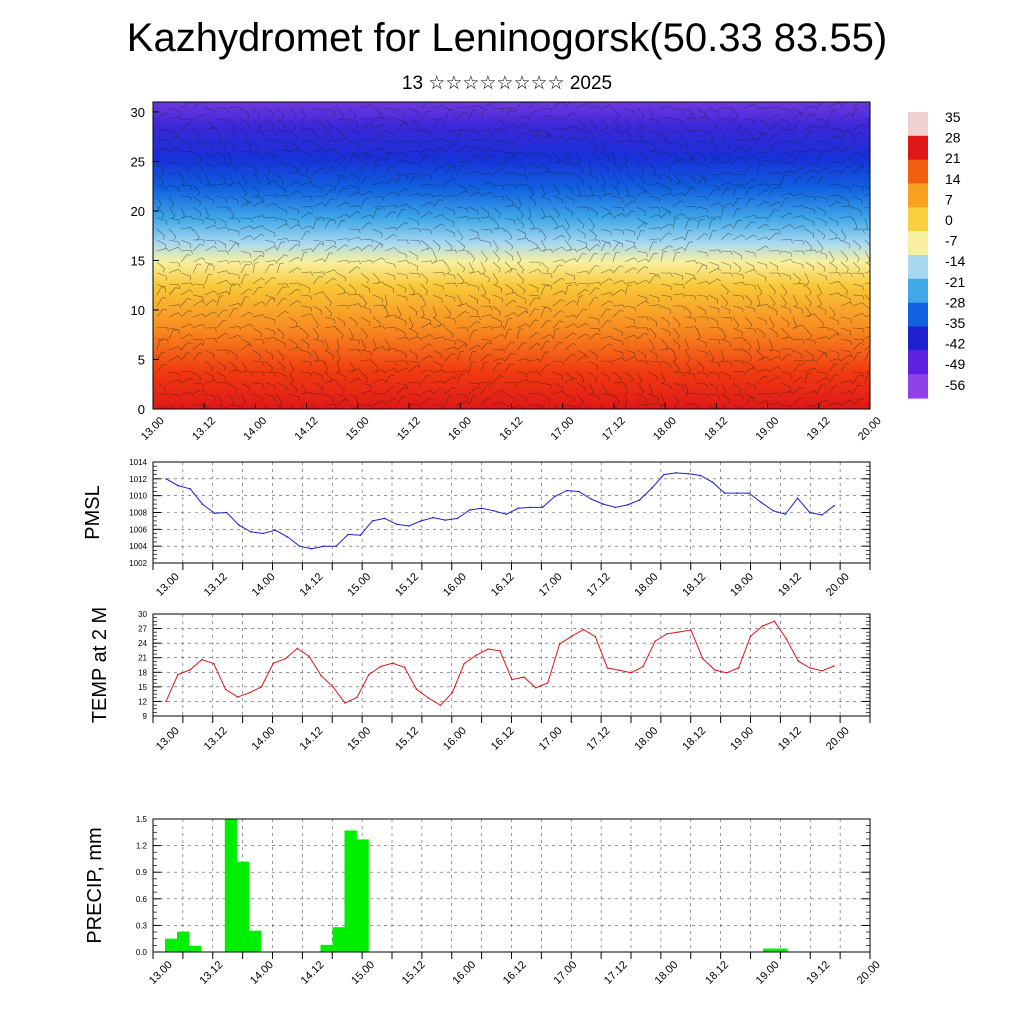 Image resolution: width=1024 pixels, height=1024 pixels. I want to click on y-tick-label: 1002, so click(138, 563).